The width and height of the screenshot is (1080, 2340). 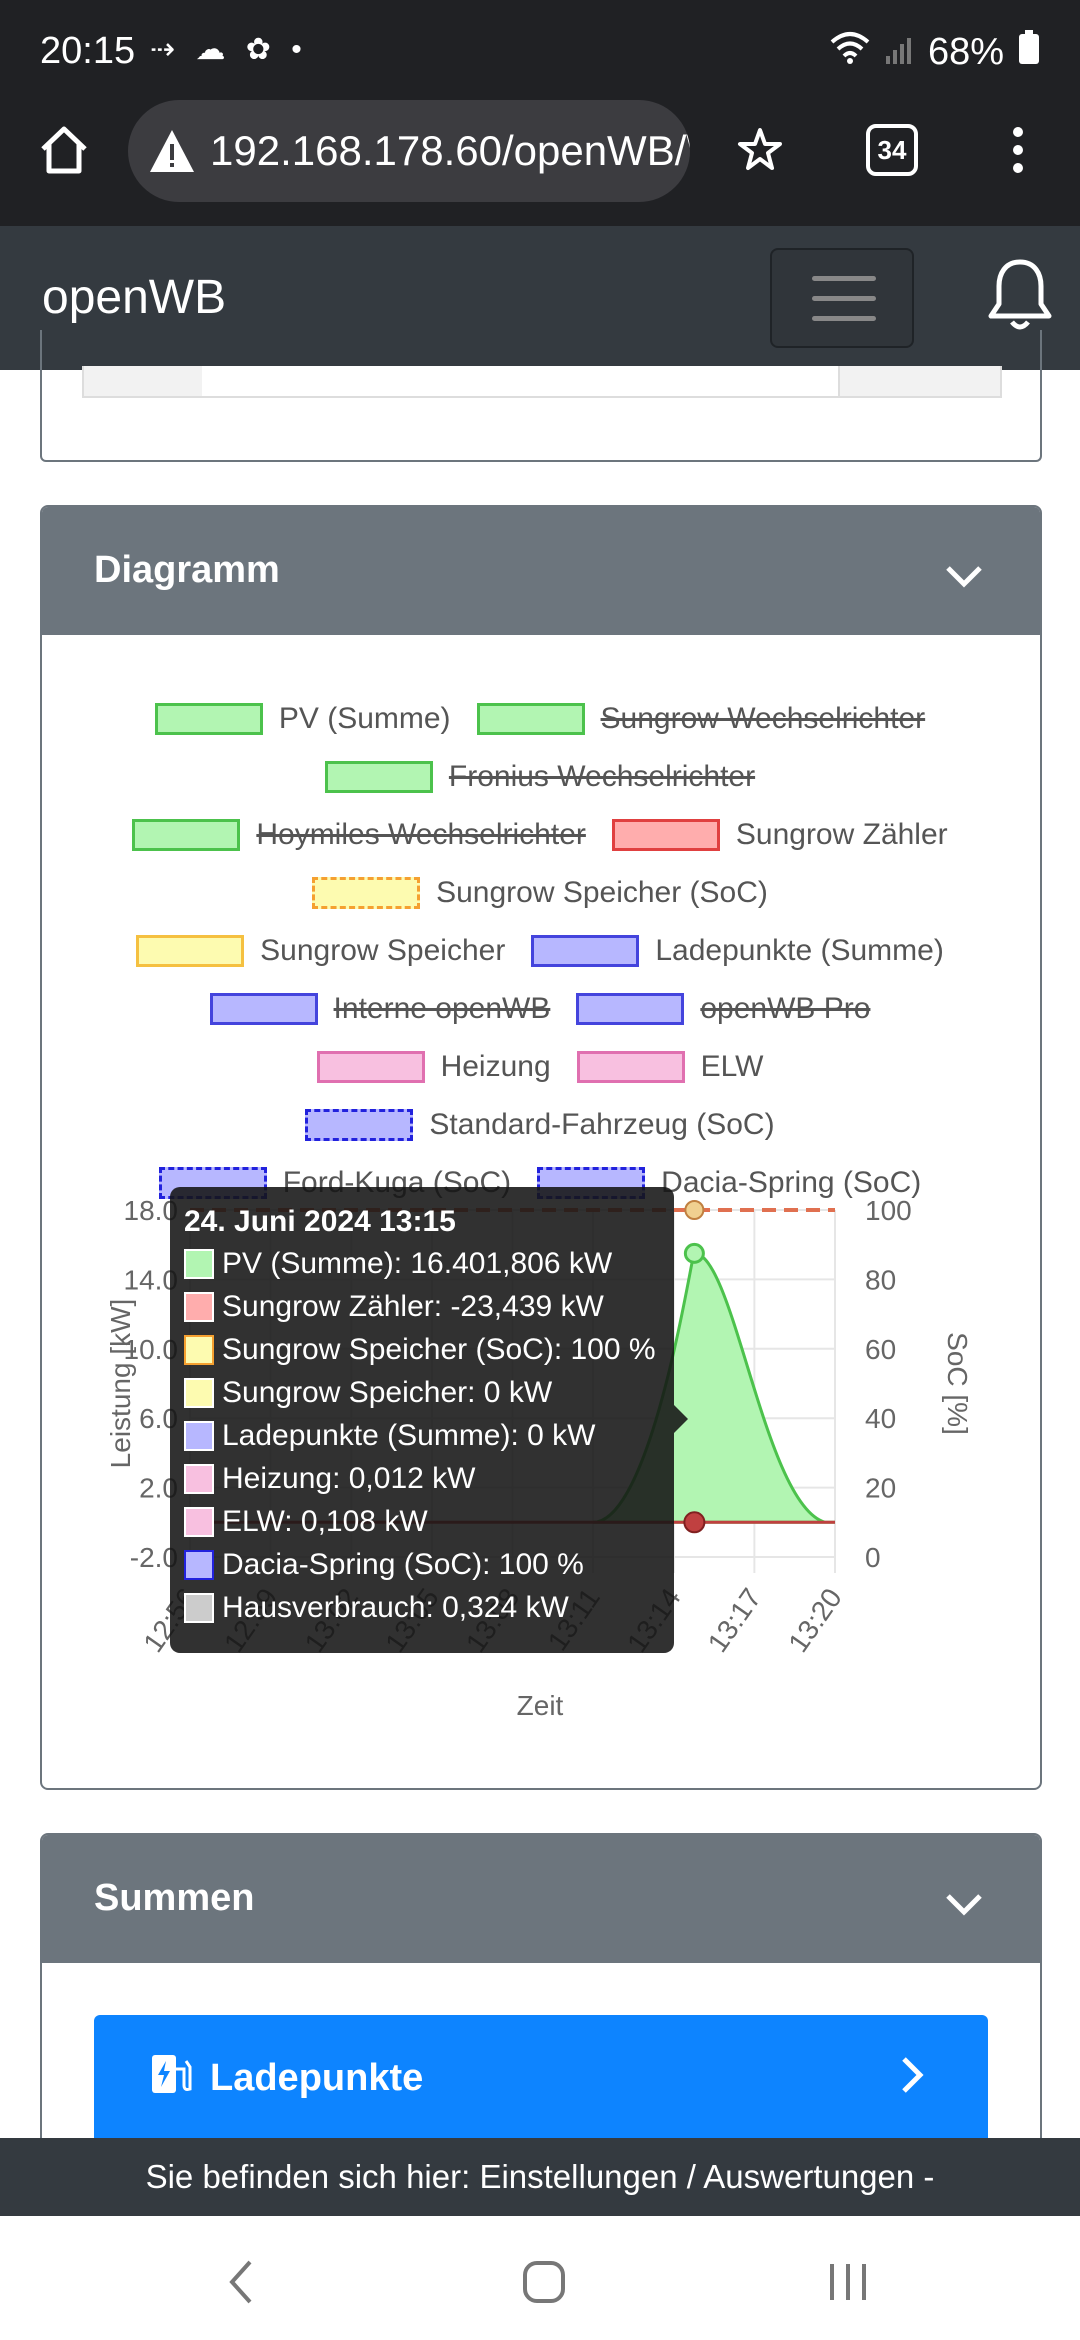 I want to click on diagram-card-header: Diagramm, so click(x=541, y=571).